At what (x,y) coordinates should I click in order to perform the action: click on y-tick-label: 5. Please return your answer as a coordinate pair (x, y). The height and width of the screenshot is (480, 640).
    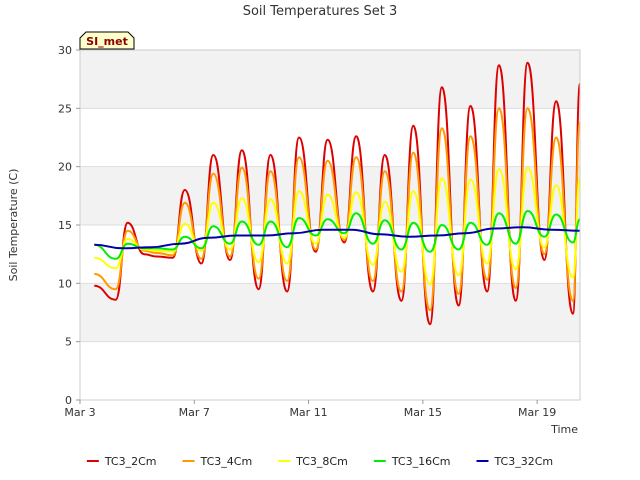
    Looking at the image, I should click on (68, 342).